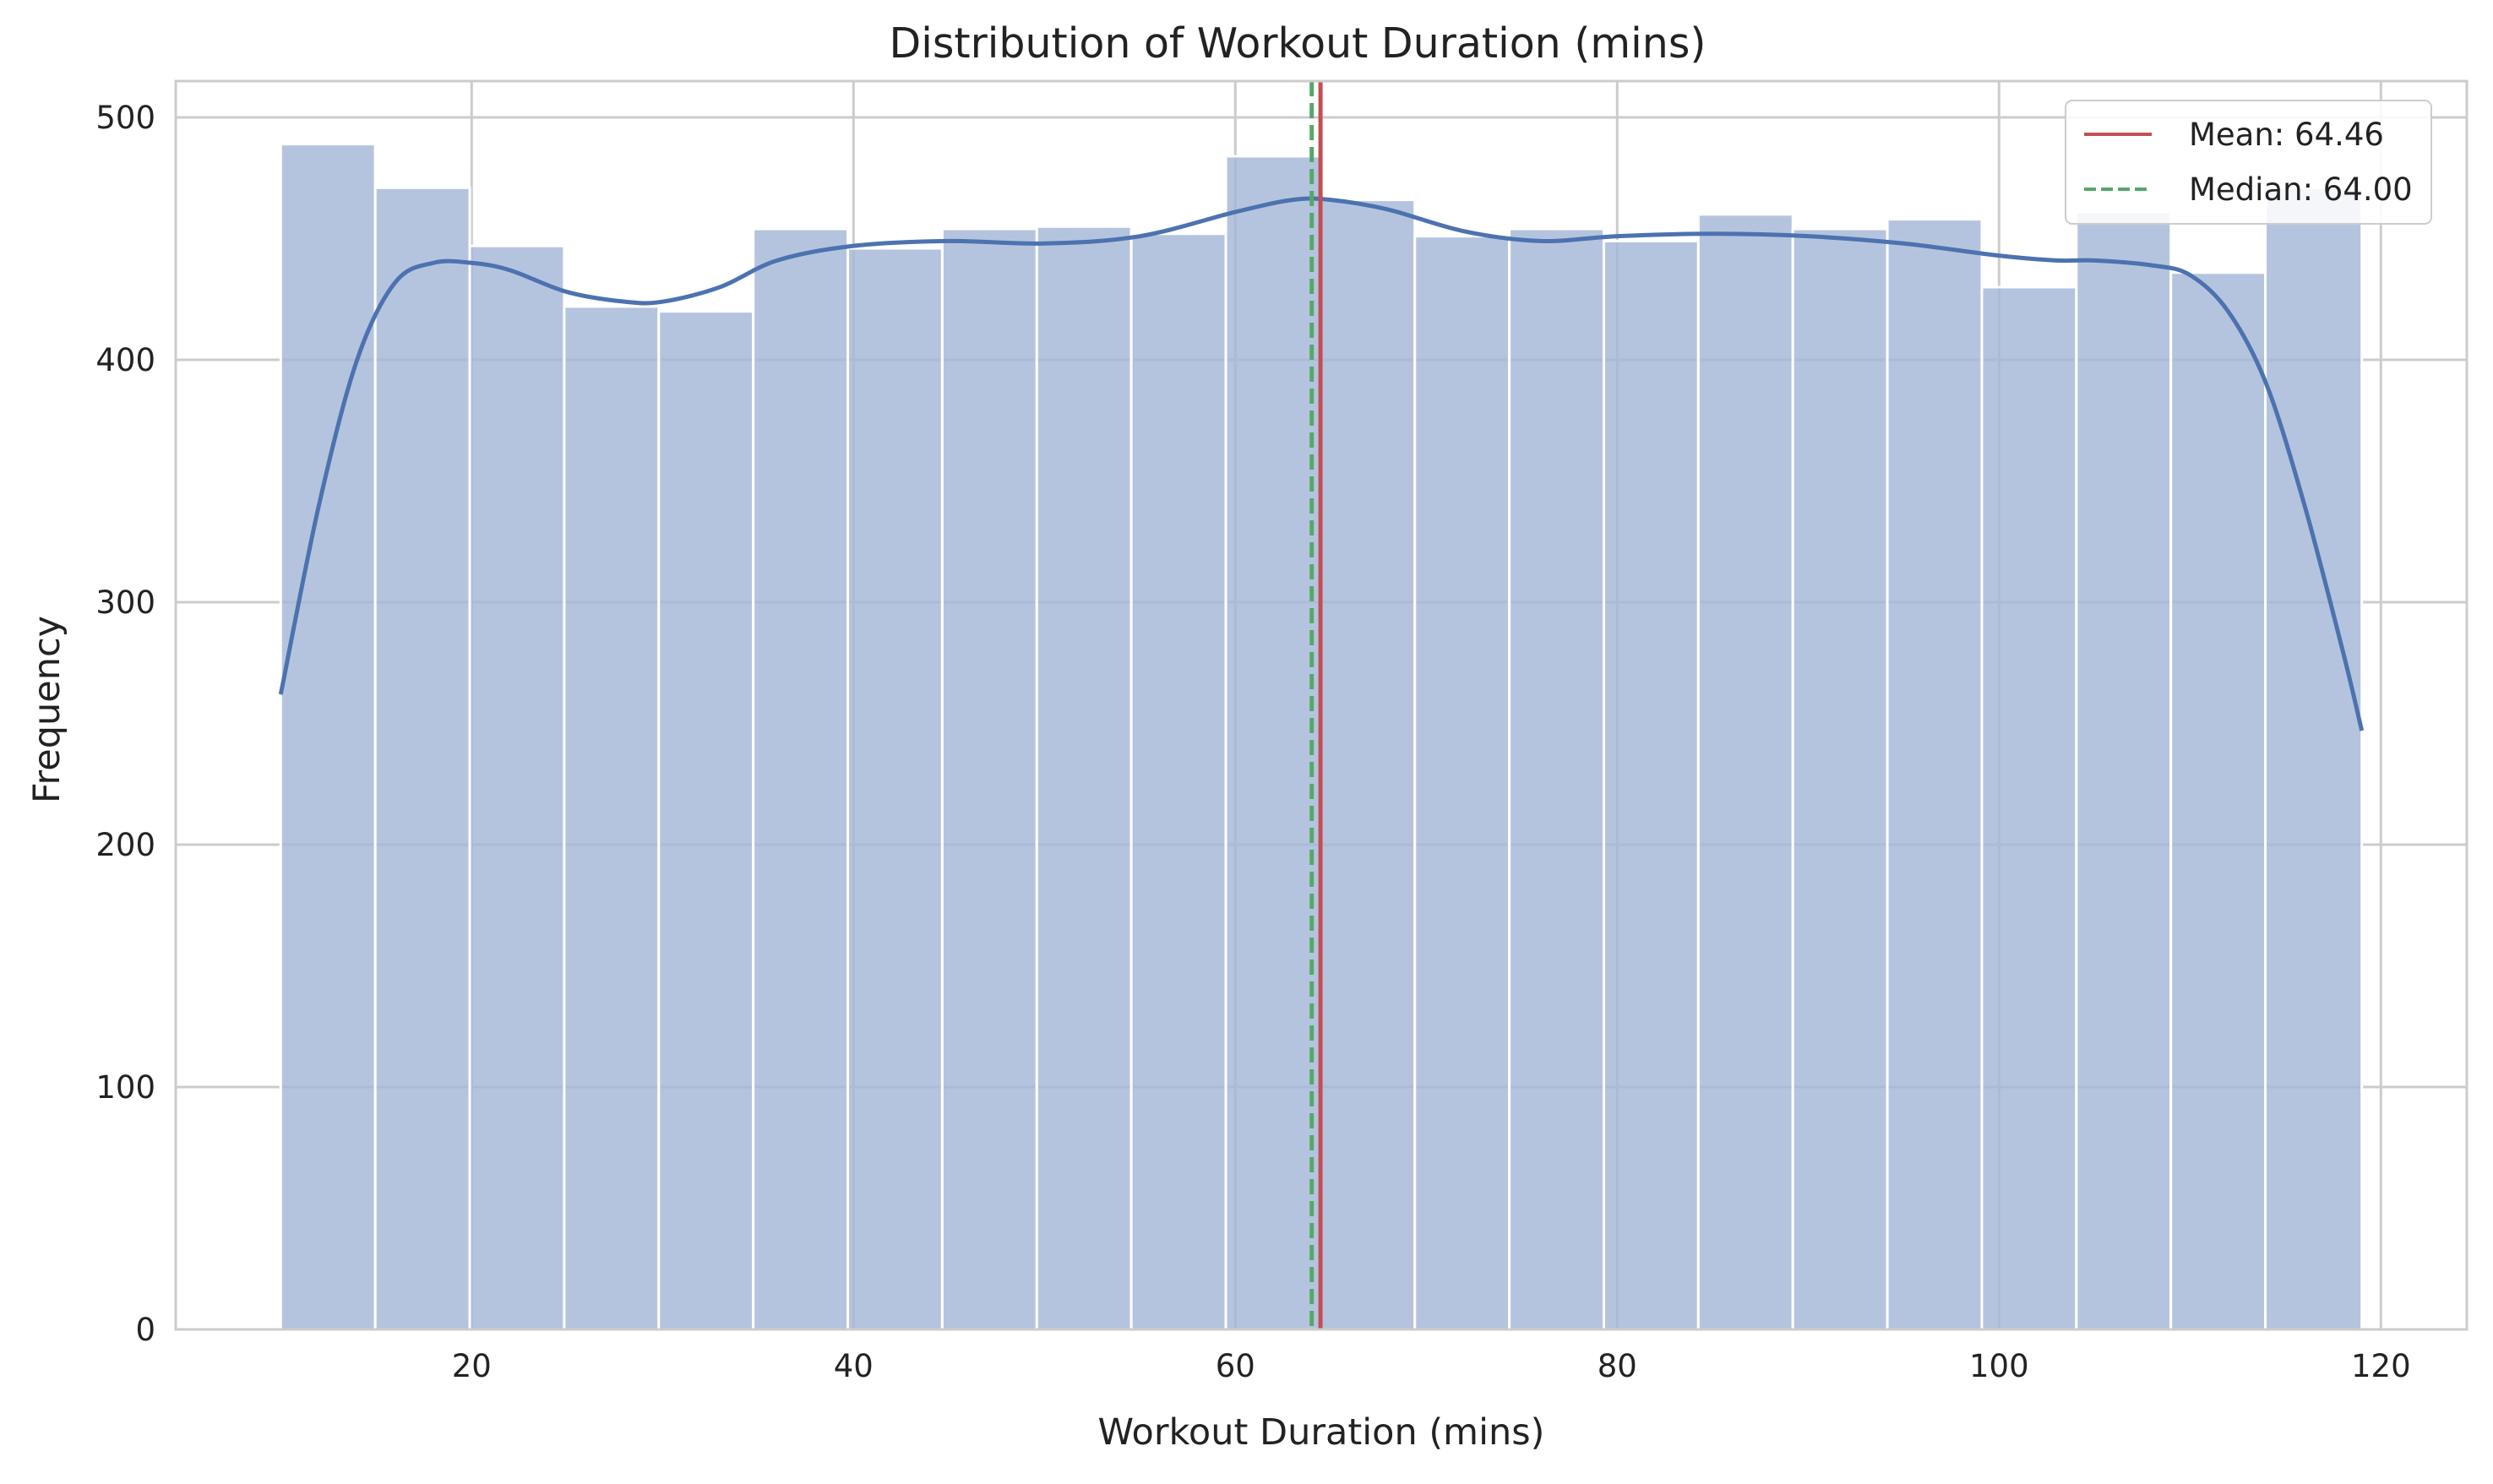  What do you see at coordinates (2381, 1366) in the screenshot?
I see `x-tick-label: 120` at bounding box center [2381, 1366].